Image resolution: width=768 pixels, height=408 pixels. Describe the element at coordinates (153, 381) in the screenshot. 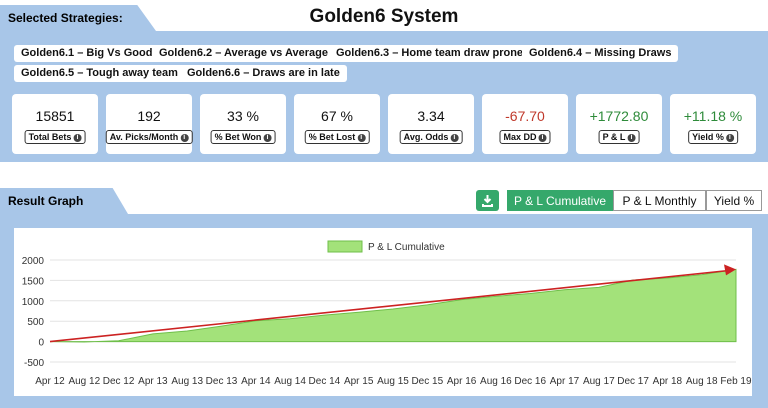

I see `x-tick-label: Apr 13` at that location.